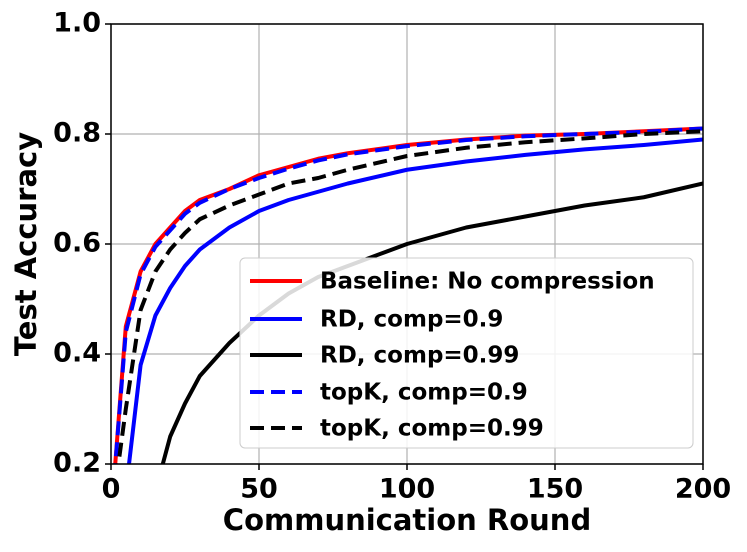  I want to click on y-tick-label: 0.4, so click(77, 353).